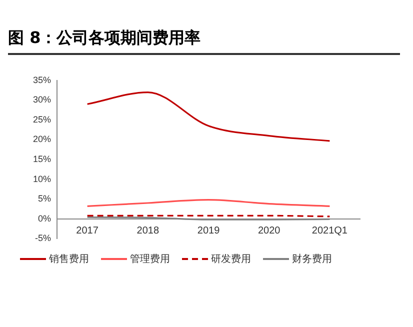 This screenshot has width=413, height=327. Describe the element at coordinates (231, 259) in the screenshot. I see `legend-label: 研发费用` at that location.